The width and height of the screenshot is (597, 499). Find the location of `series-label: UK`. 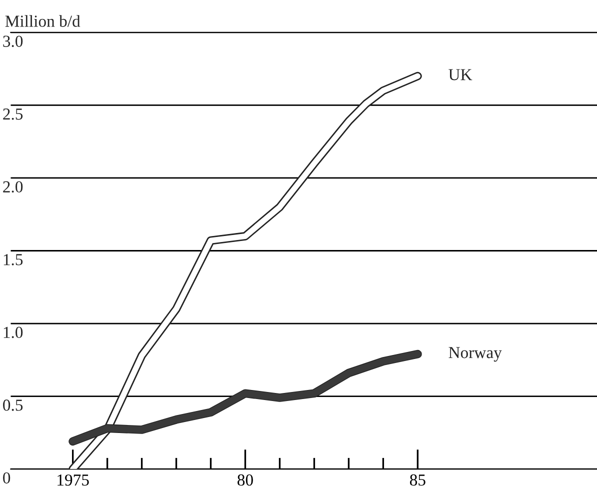

series-label: UK is located at coordinates (460, 74).